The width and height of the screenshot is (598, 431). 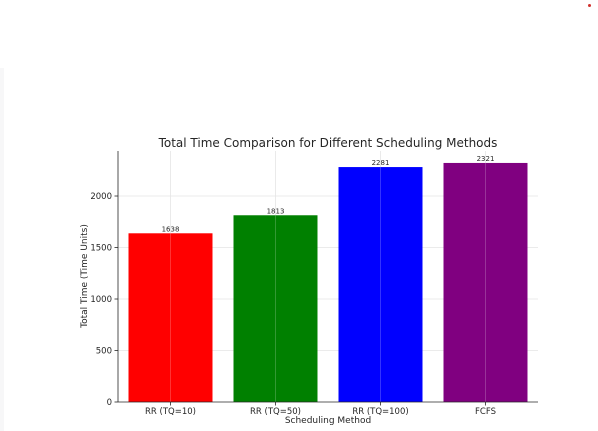 I want to click on window-edge, so click(x=2, y=249).